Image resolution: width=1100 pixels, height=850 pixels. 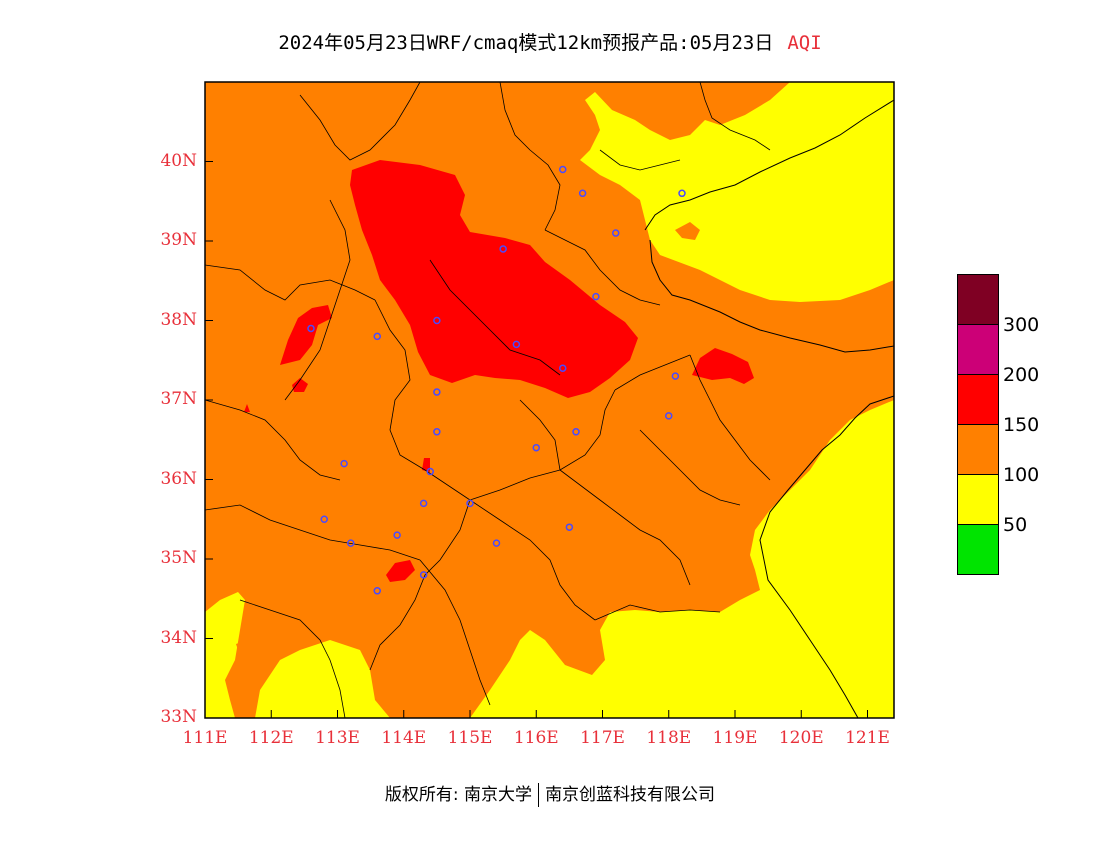 I want to click on x-tick-label-4: 115E, so click(x=470, y=738).